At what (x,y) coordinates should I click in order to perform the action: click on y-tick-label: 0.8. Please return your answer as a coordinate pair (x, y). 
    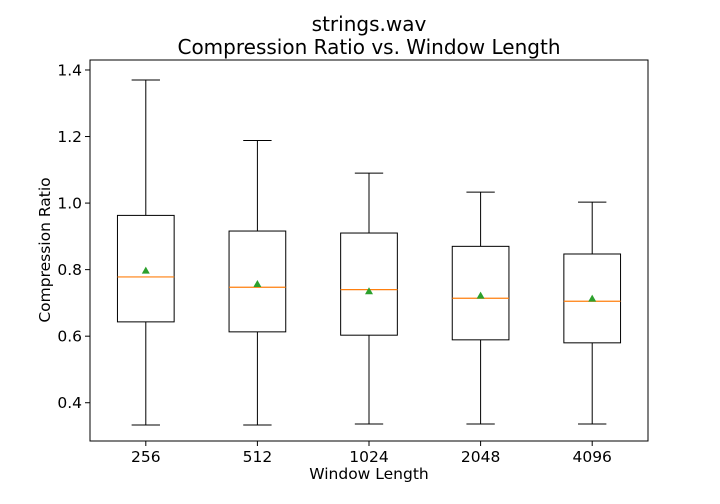
    Looking at the image, I should click on (69, 270).